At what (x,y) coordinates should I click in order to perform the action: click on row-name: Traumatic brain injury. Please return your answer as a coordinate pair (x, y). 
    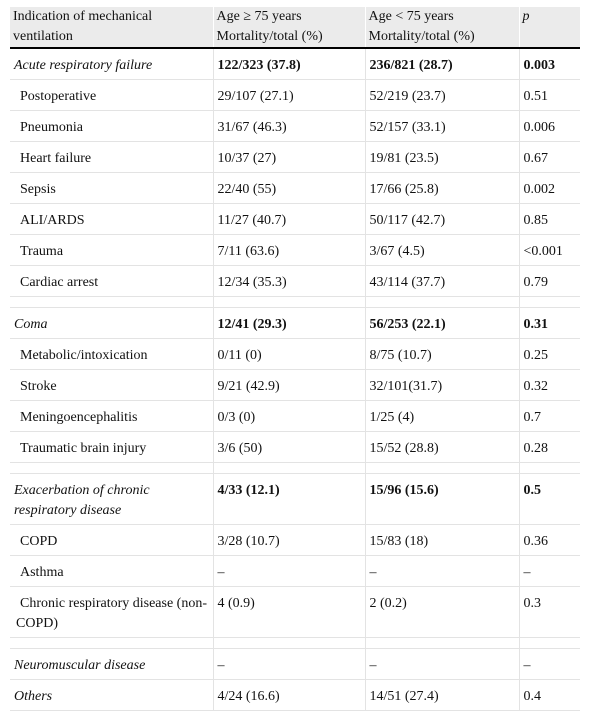
    Looking at the image, I should click on (112, 447).